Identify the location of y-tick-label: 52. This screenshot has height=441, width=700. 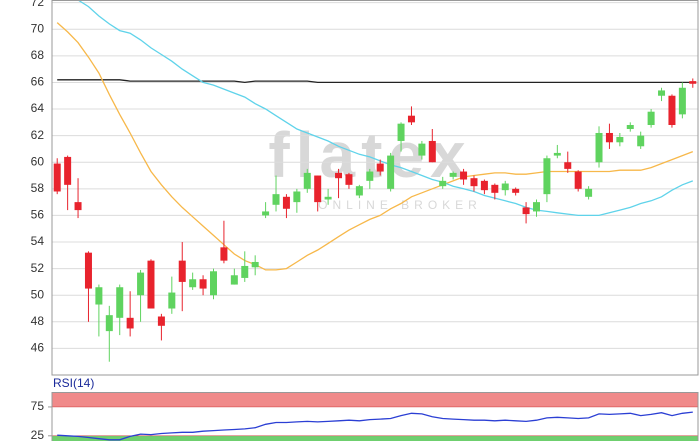
(38, 268).